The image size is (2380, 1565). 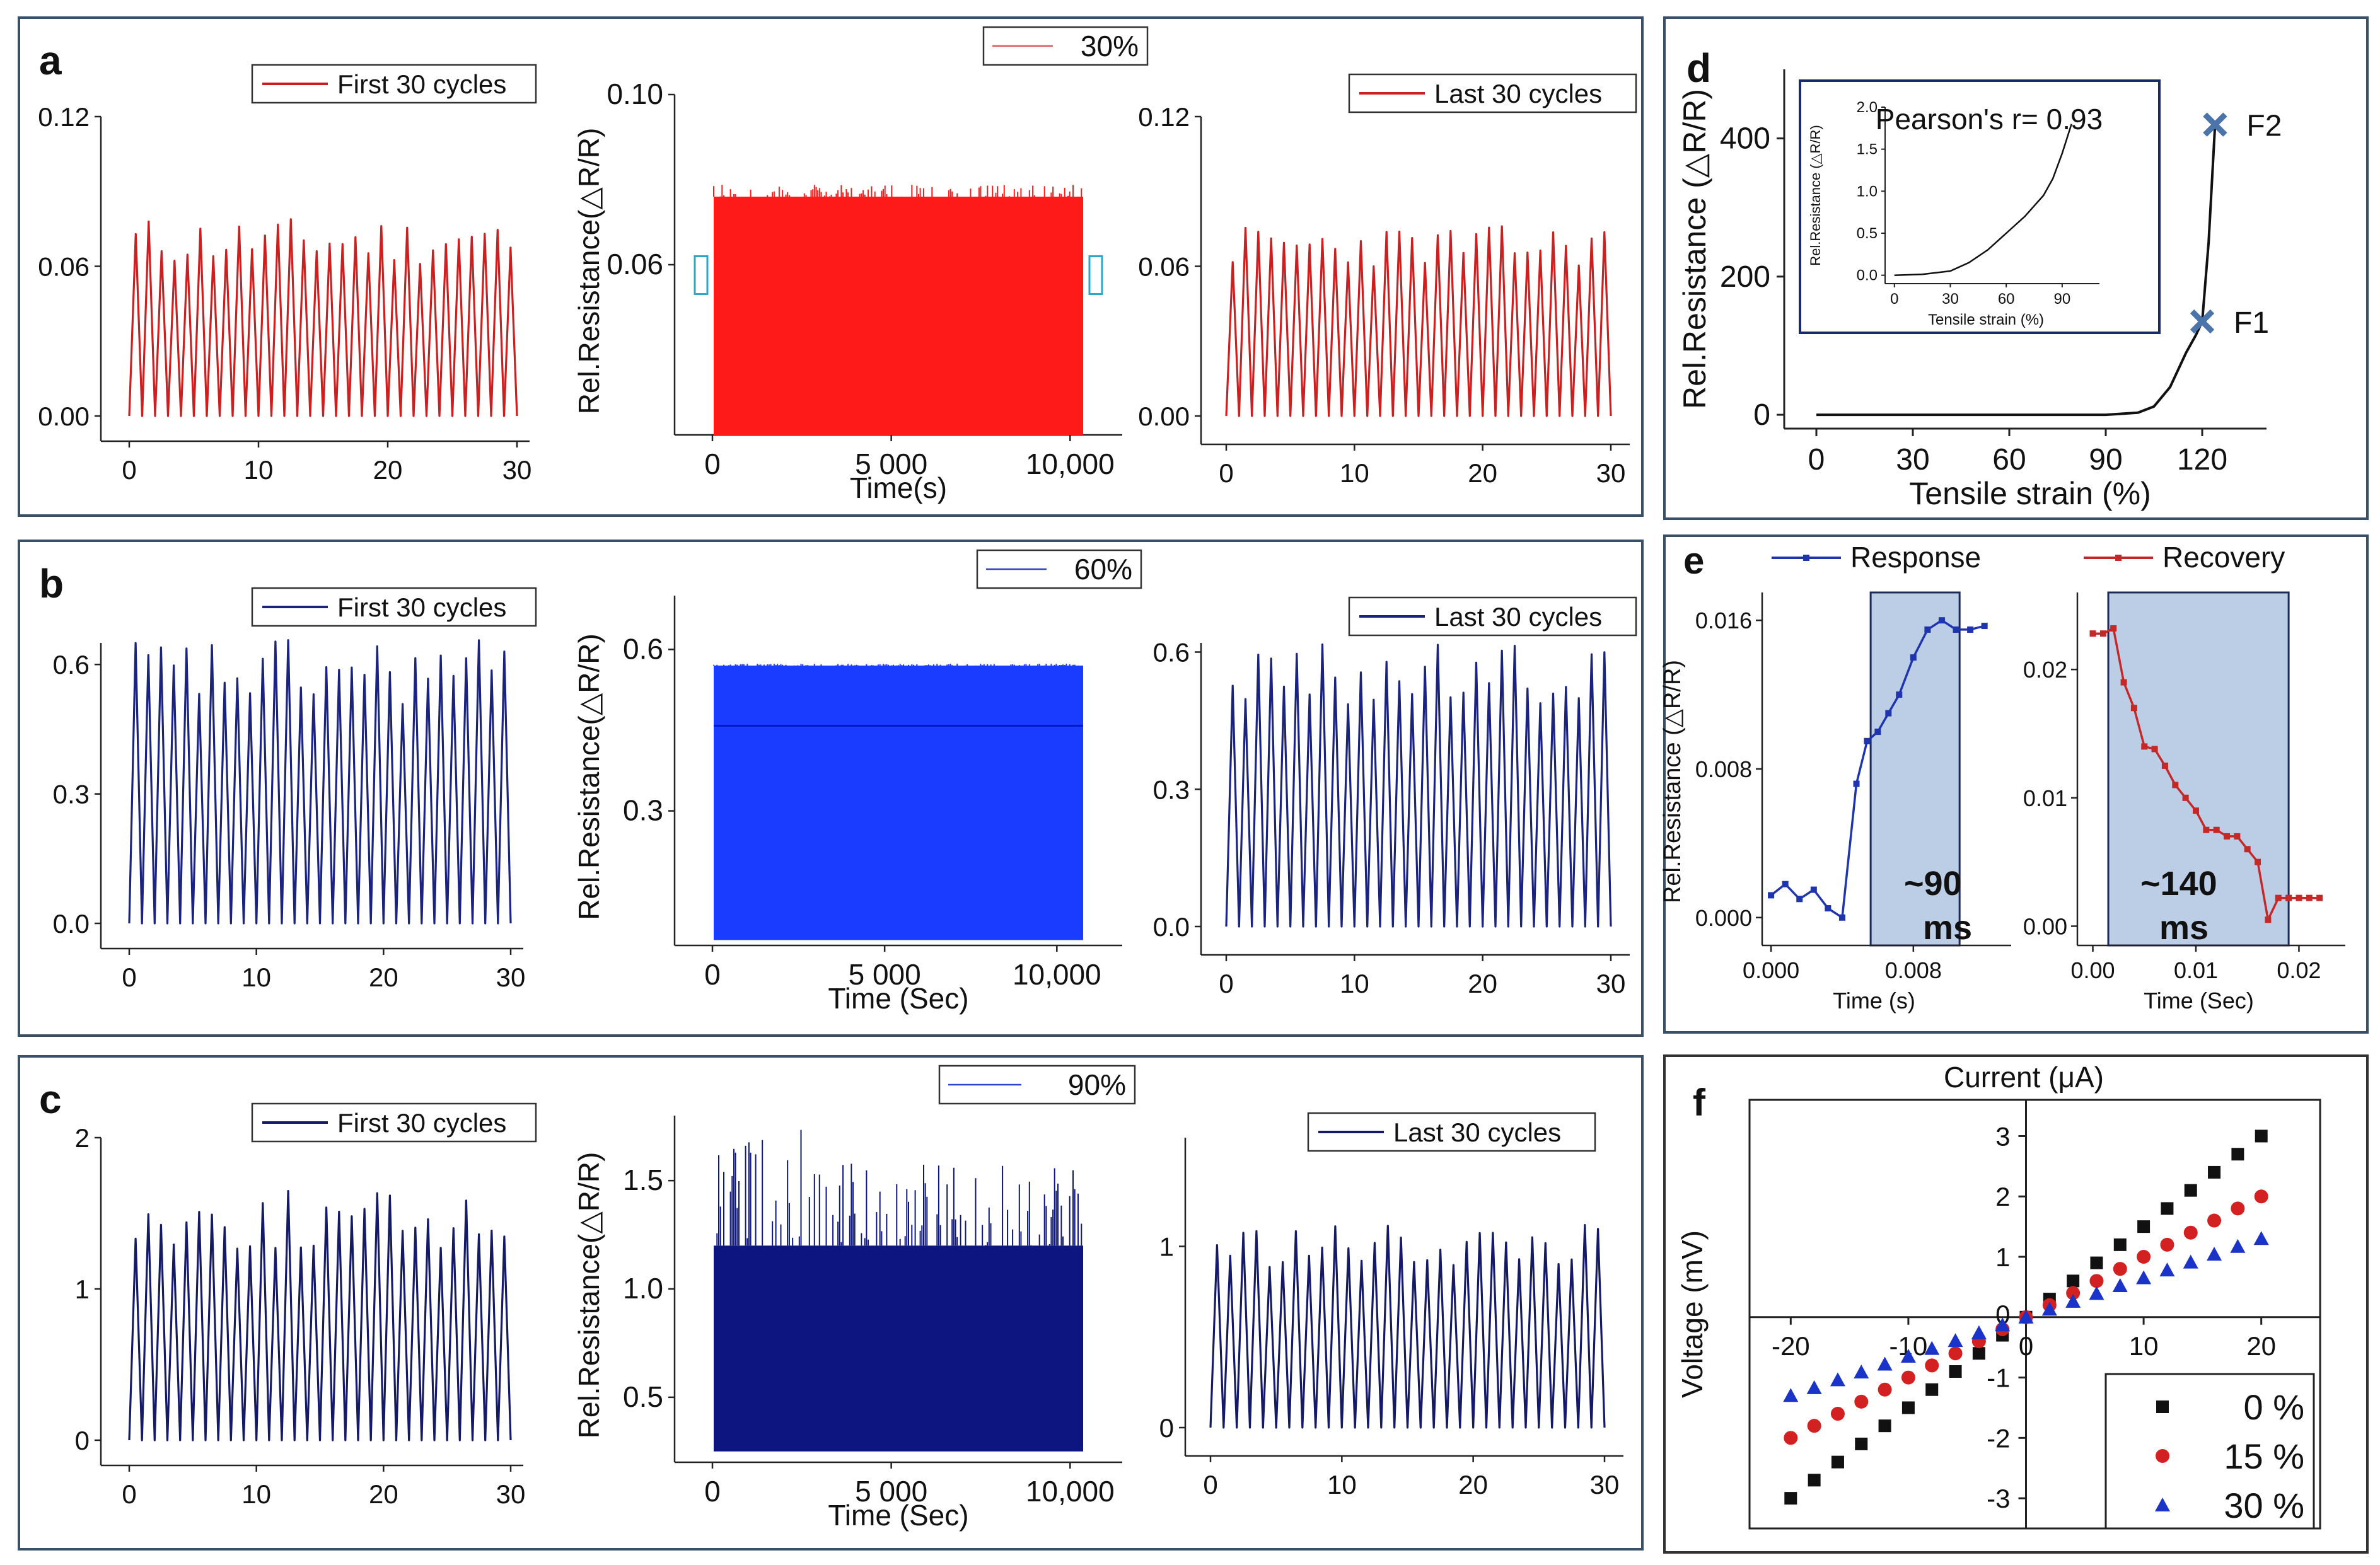 I want to click on panel-e-response-y-tick-label: 0.000, so click(x=1723, y=918).